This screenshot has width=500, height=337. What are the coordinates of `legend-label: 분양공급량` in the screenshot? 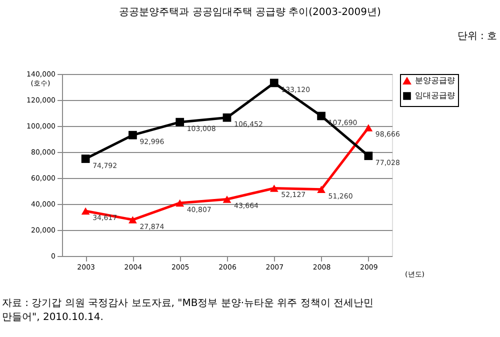 It's located at (435, 80).